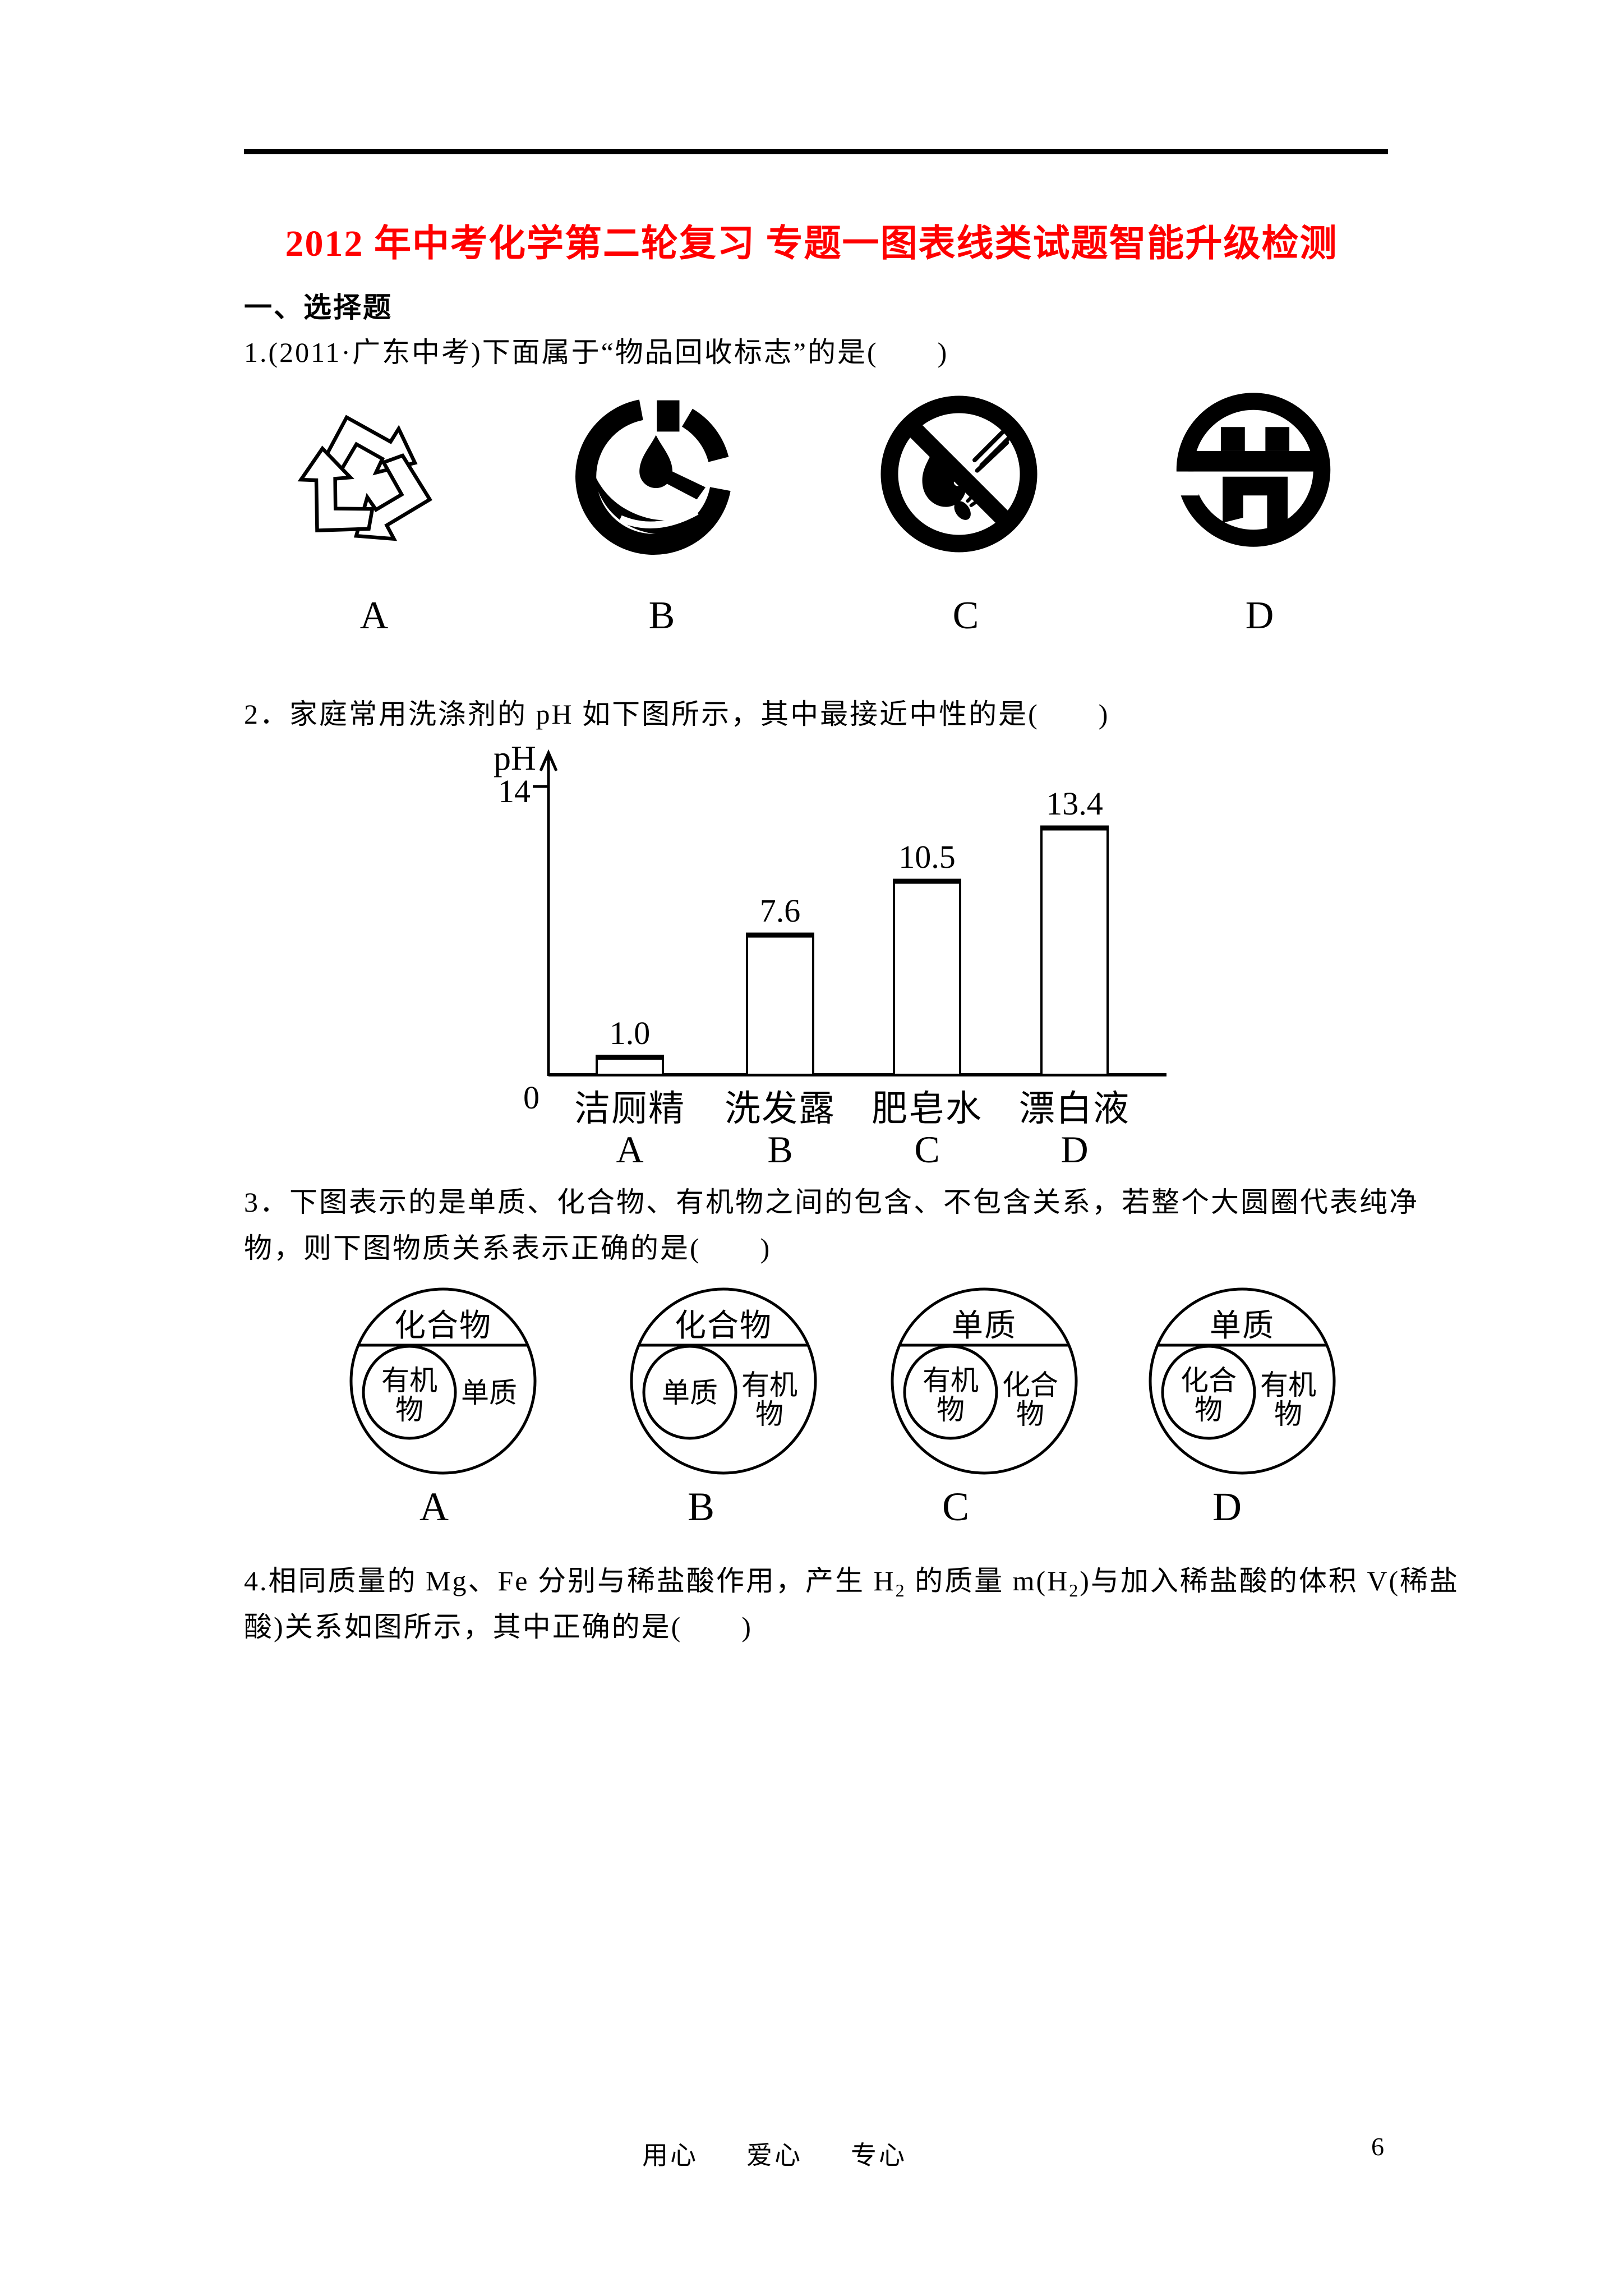 The width and height of the screenshot is (1623, 2296). What do you see at coordinates (959, 474) in the screenshot?
I see `no-open-flame-symbol-icon` at bounding box center [959, 474].